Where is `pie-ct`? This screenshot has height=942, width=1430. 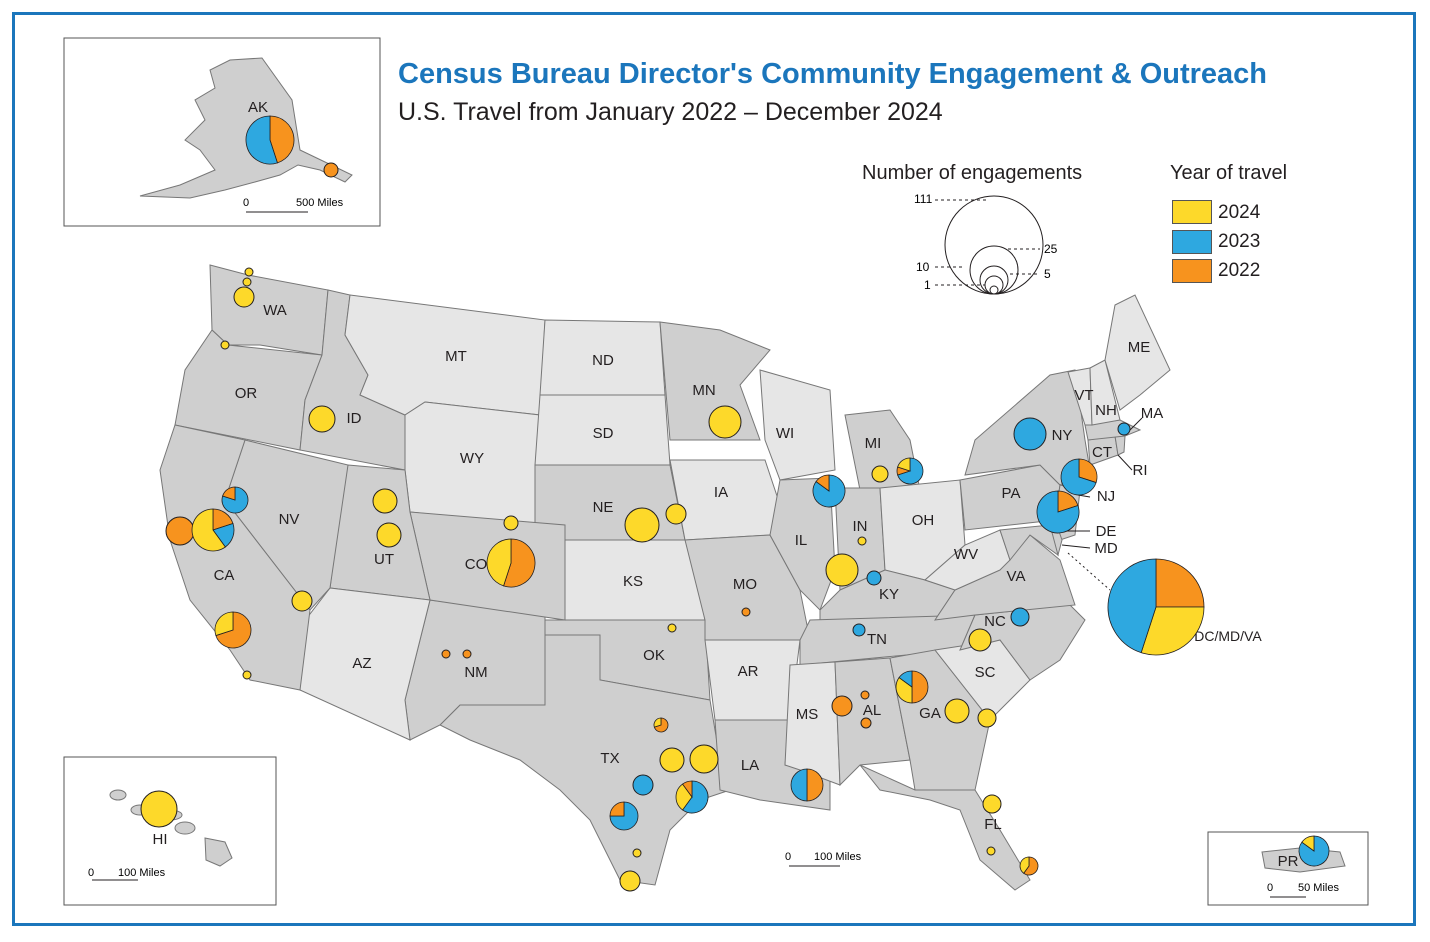
pie-ct is located at coordinates (1079, 477).